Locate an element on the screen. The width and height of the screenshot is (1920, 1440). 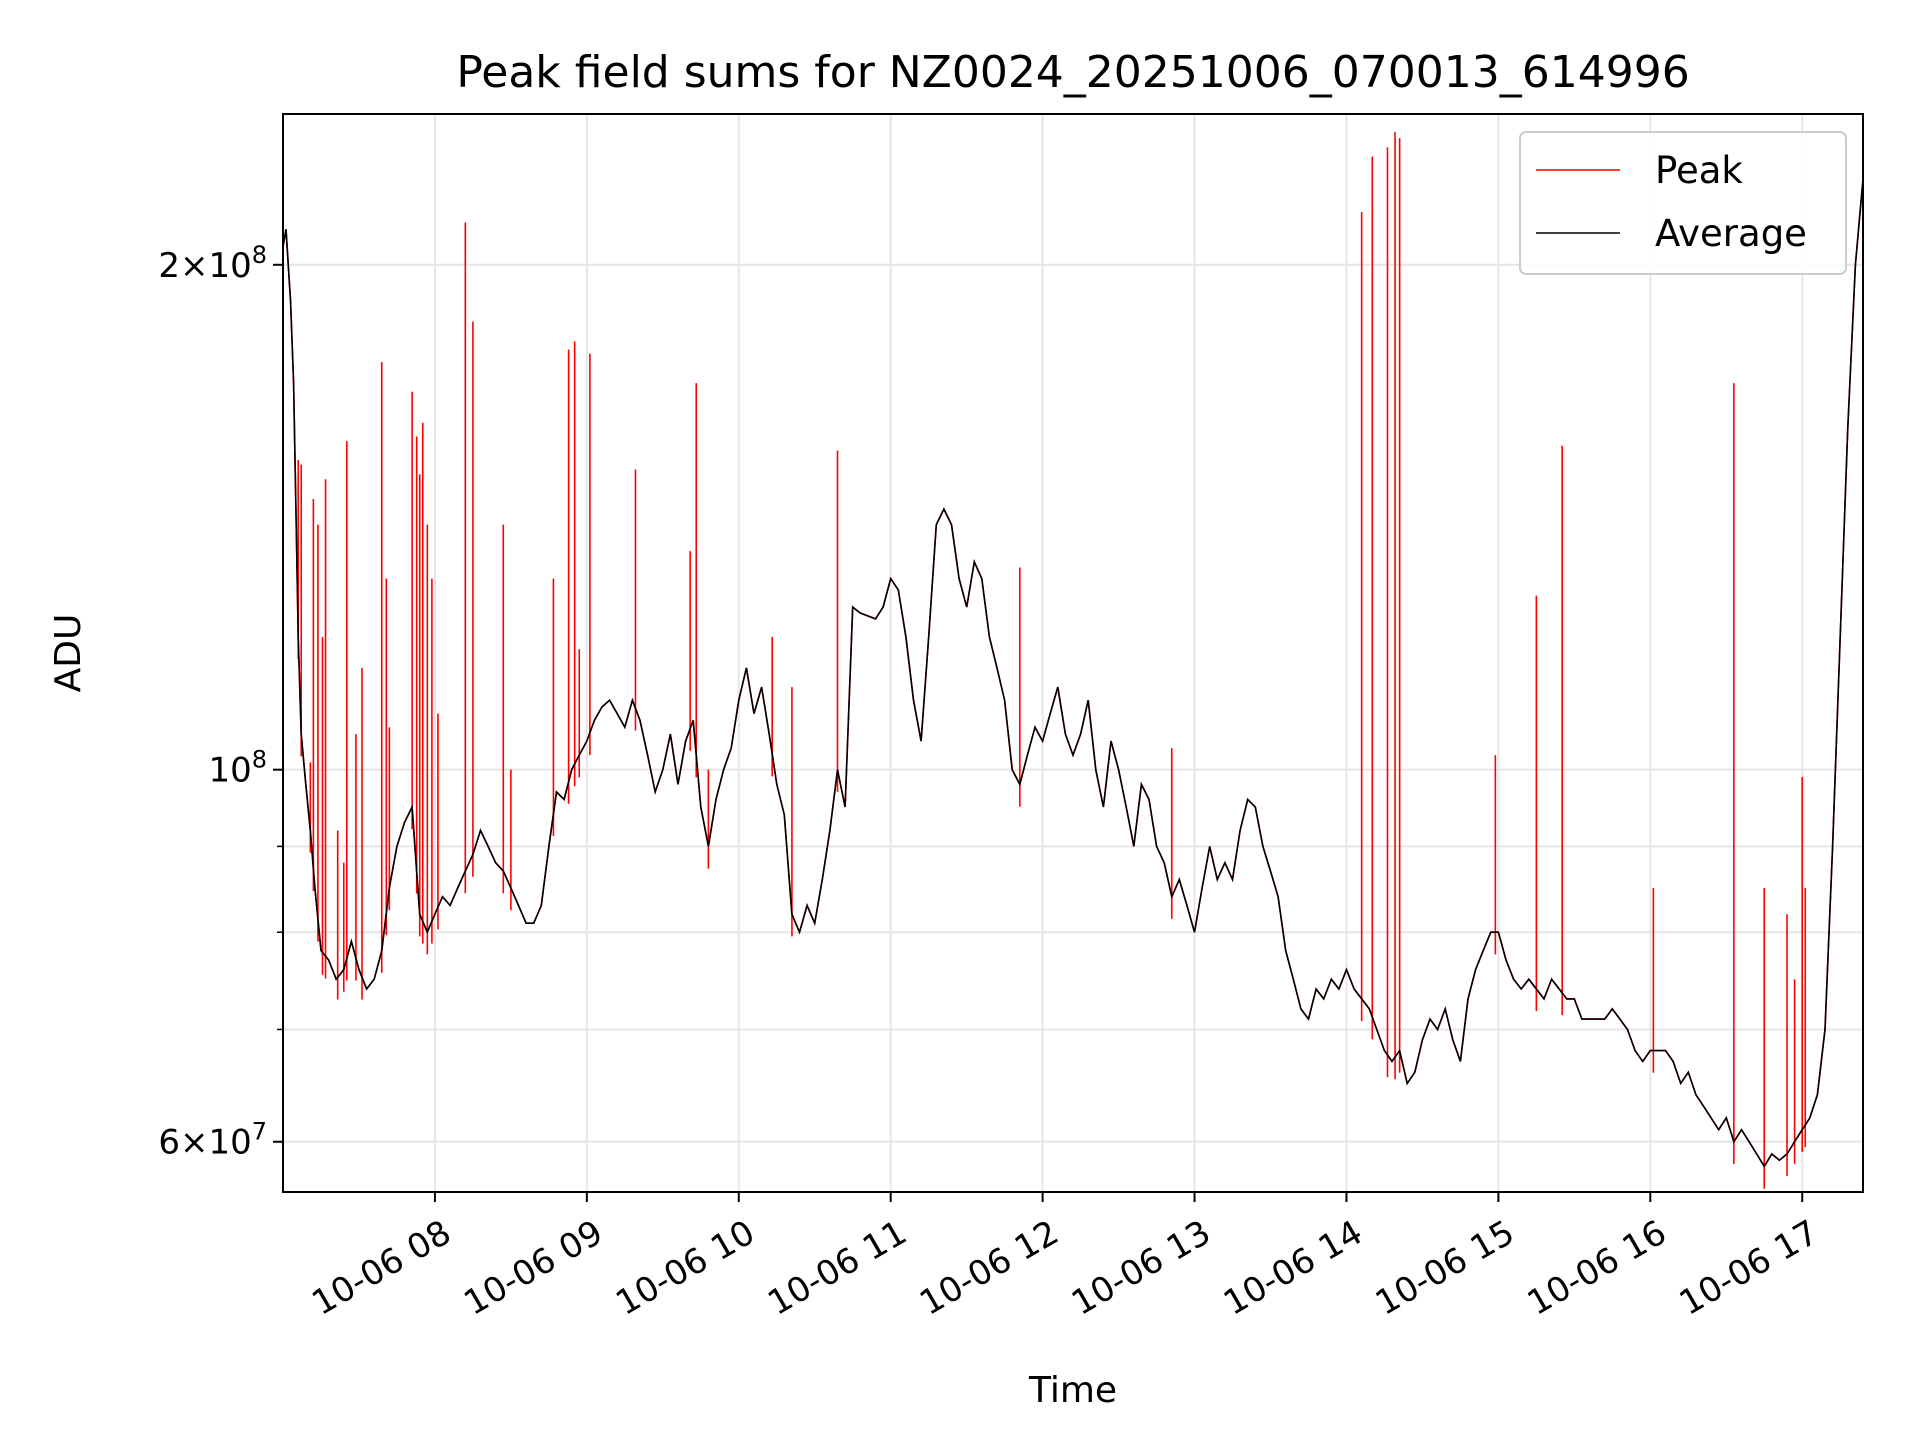
y-tick-label: 108 is located at coordinates (237, 768).